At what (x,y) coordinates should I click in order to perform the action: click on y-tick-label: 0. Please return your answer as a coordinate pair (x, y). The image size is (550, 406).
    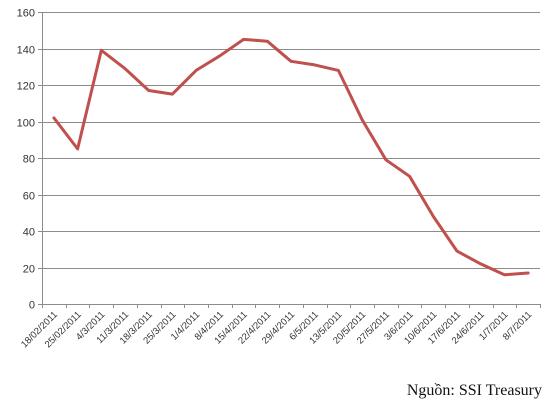
    Looking at the image, I should click on (32, 306).